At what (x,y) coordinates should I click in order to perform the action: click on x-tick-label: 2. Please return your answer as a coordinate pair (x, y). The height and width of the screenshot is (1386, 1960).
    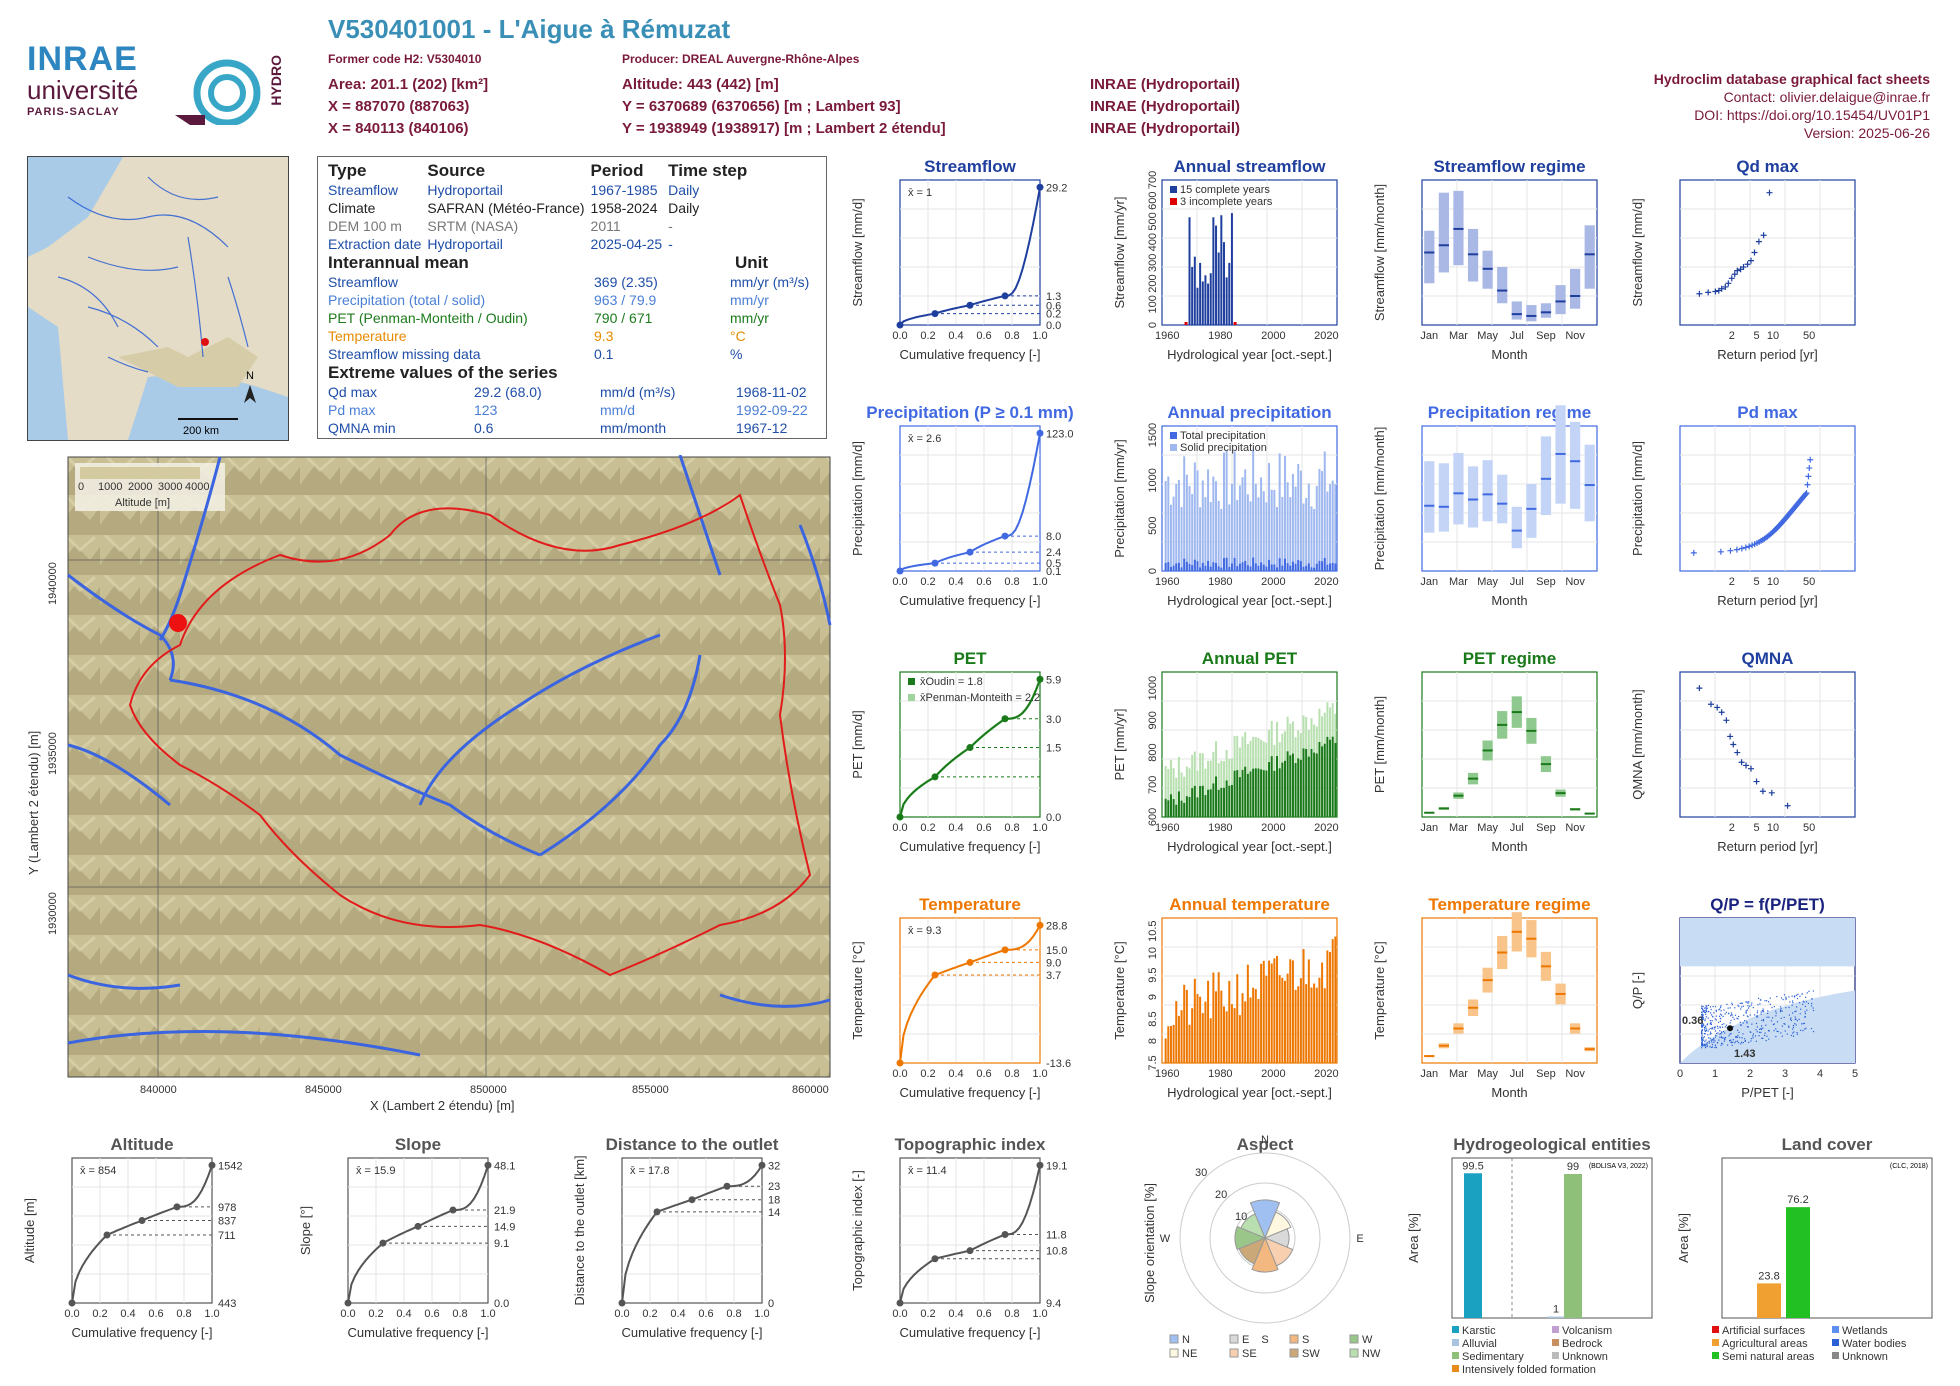
    Looking at the image, I should click on (1732, 582).